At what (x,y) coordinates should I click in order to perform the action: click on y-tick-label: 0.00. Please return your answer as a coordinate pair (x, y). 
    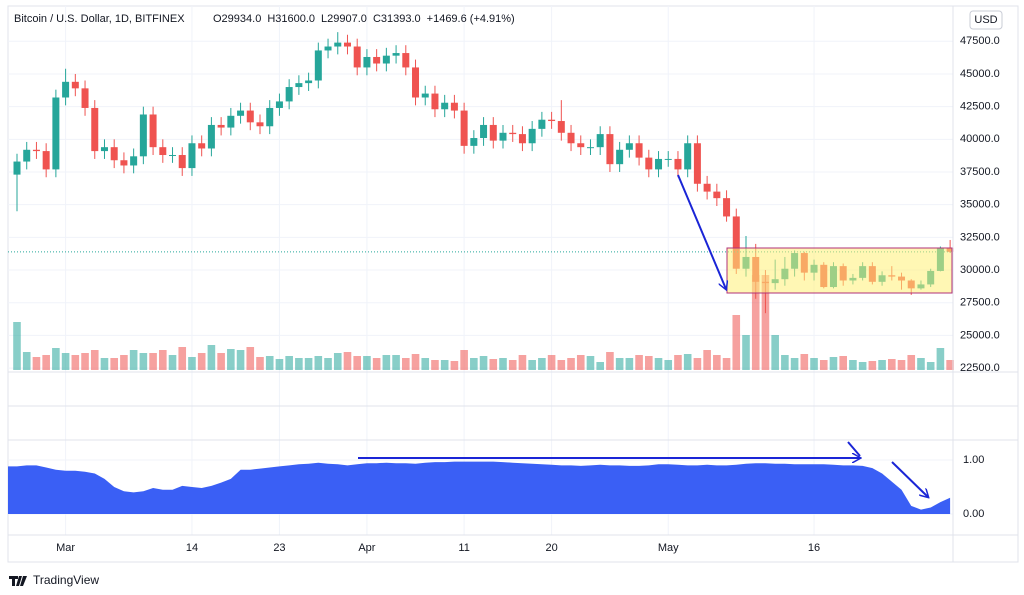
    Looking at the image, I should click on (973, 514).